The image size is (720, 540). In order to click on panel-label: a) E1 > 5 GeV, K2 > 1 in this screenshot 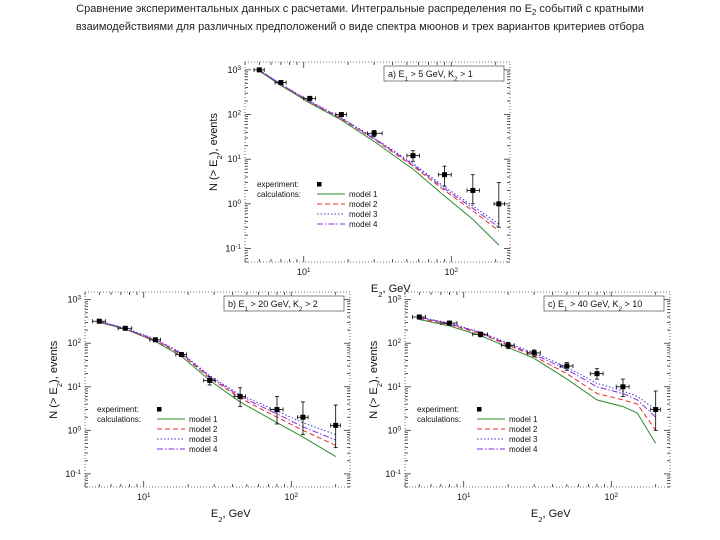, I will do `click(430, 76)`.